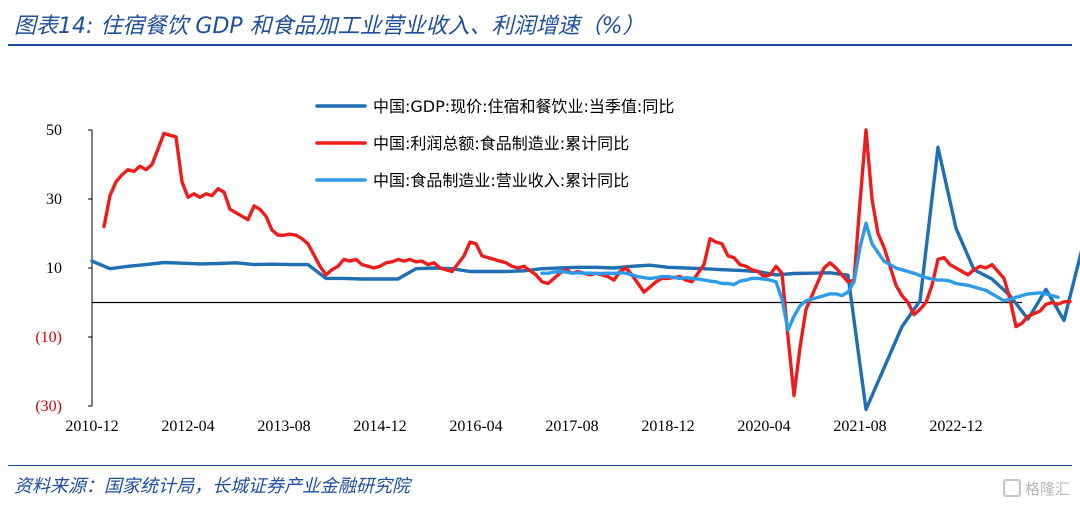 The width and height of the screenshot is (1080, 505). What do you see at coordinates (329, 26) in the screenshot?
I see `figure-title: 图表14: 住宿餐饮 GDP 和食品加工业营业收入、利润增速（%）` at bounding box center [329, 26].